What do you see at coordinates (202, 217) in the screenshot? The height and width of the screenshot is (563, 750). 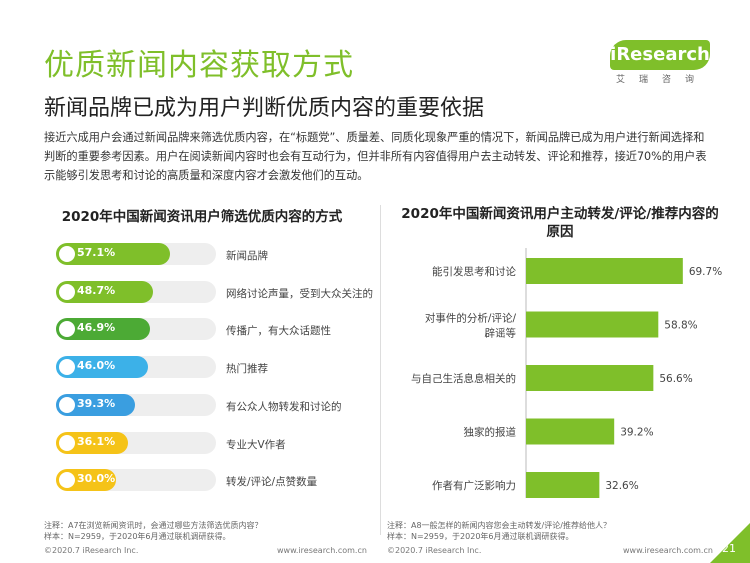 I see `left-chart-title: 2020年中国新闻资讯用户筛选优质内容的方式` at bounding box center [202, 217].